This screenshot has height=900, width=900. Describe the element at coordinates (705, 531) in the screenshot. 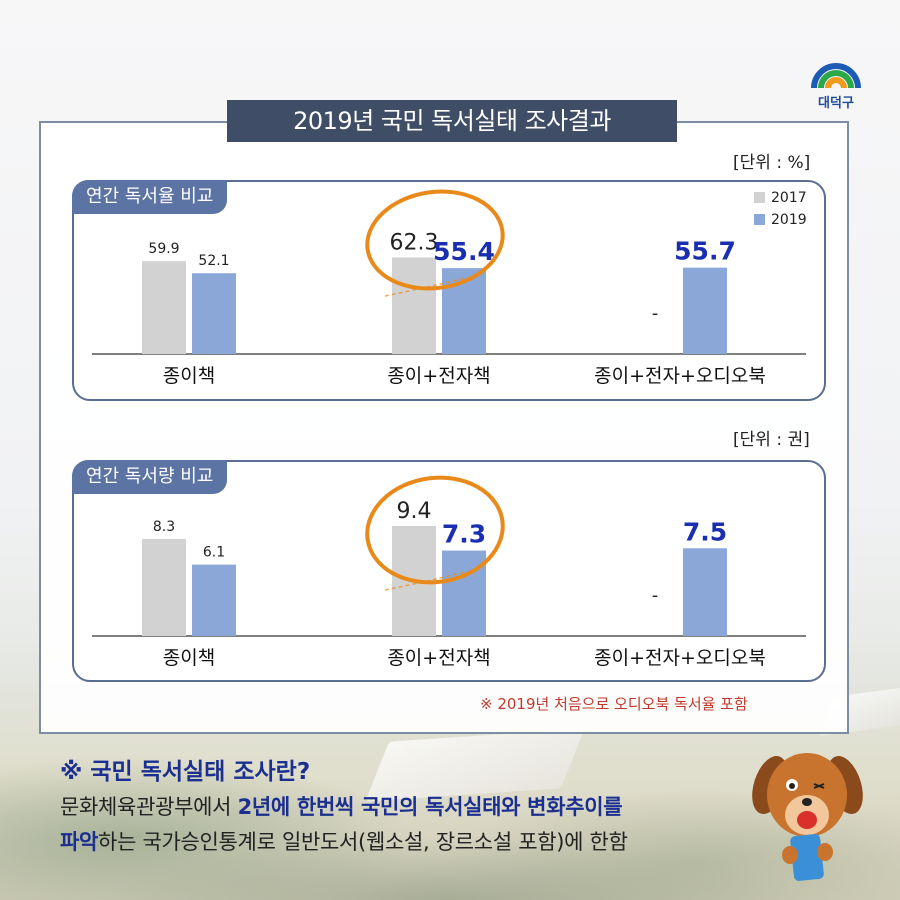

I see `data-label-2019-2: 7.5` at that location.